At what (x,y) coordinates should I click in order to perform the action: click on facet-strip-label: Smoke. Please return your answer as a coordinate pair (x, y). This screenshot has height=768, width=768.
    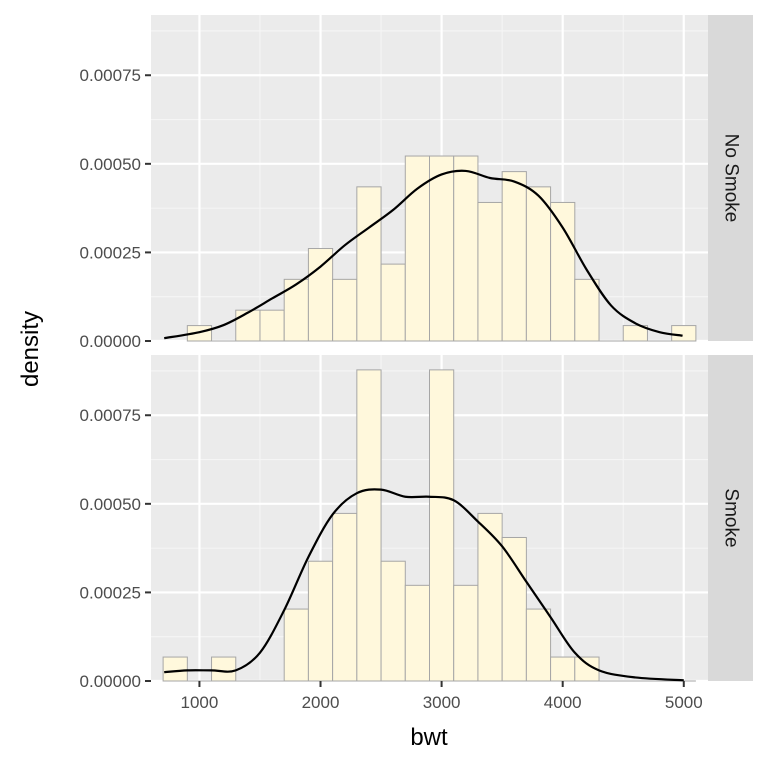
    Looking at the image, I should click on (730, 517).